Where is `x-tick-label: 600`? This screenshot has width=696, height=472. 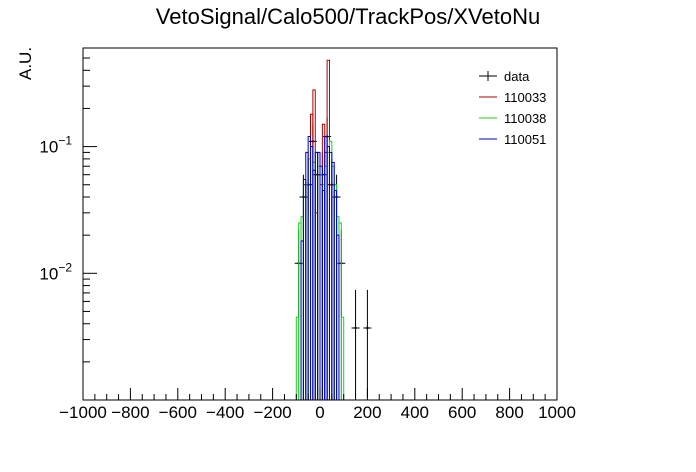 x-tick-label: 600 is located at coordinates (462, 412).